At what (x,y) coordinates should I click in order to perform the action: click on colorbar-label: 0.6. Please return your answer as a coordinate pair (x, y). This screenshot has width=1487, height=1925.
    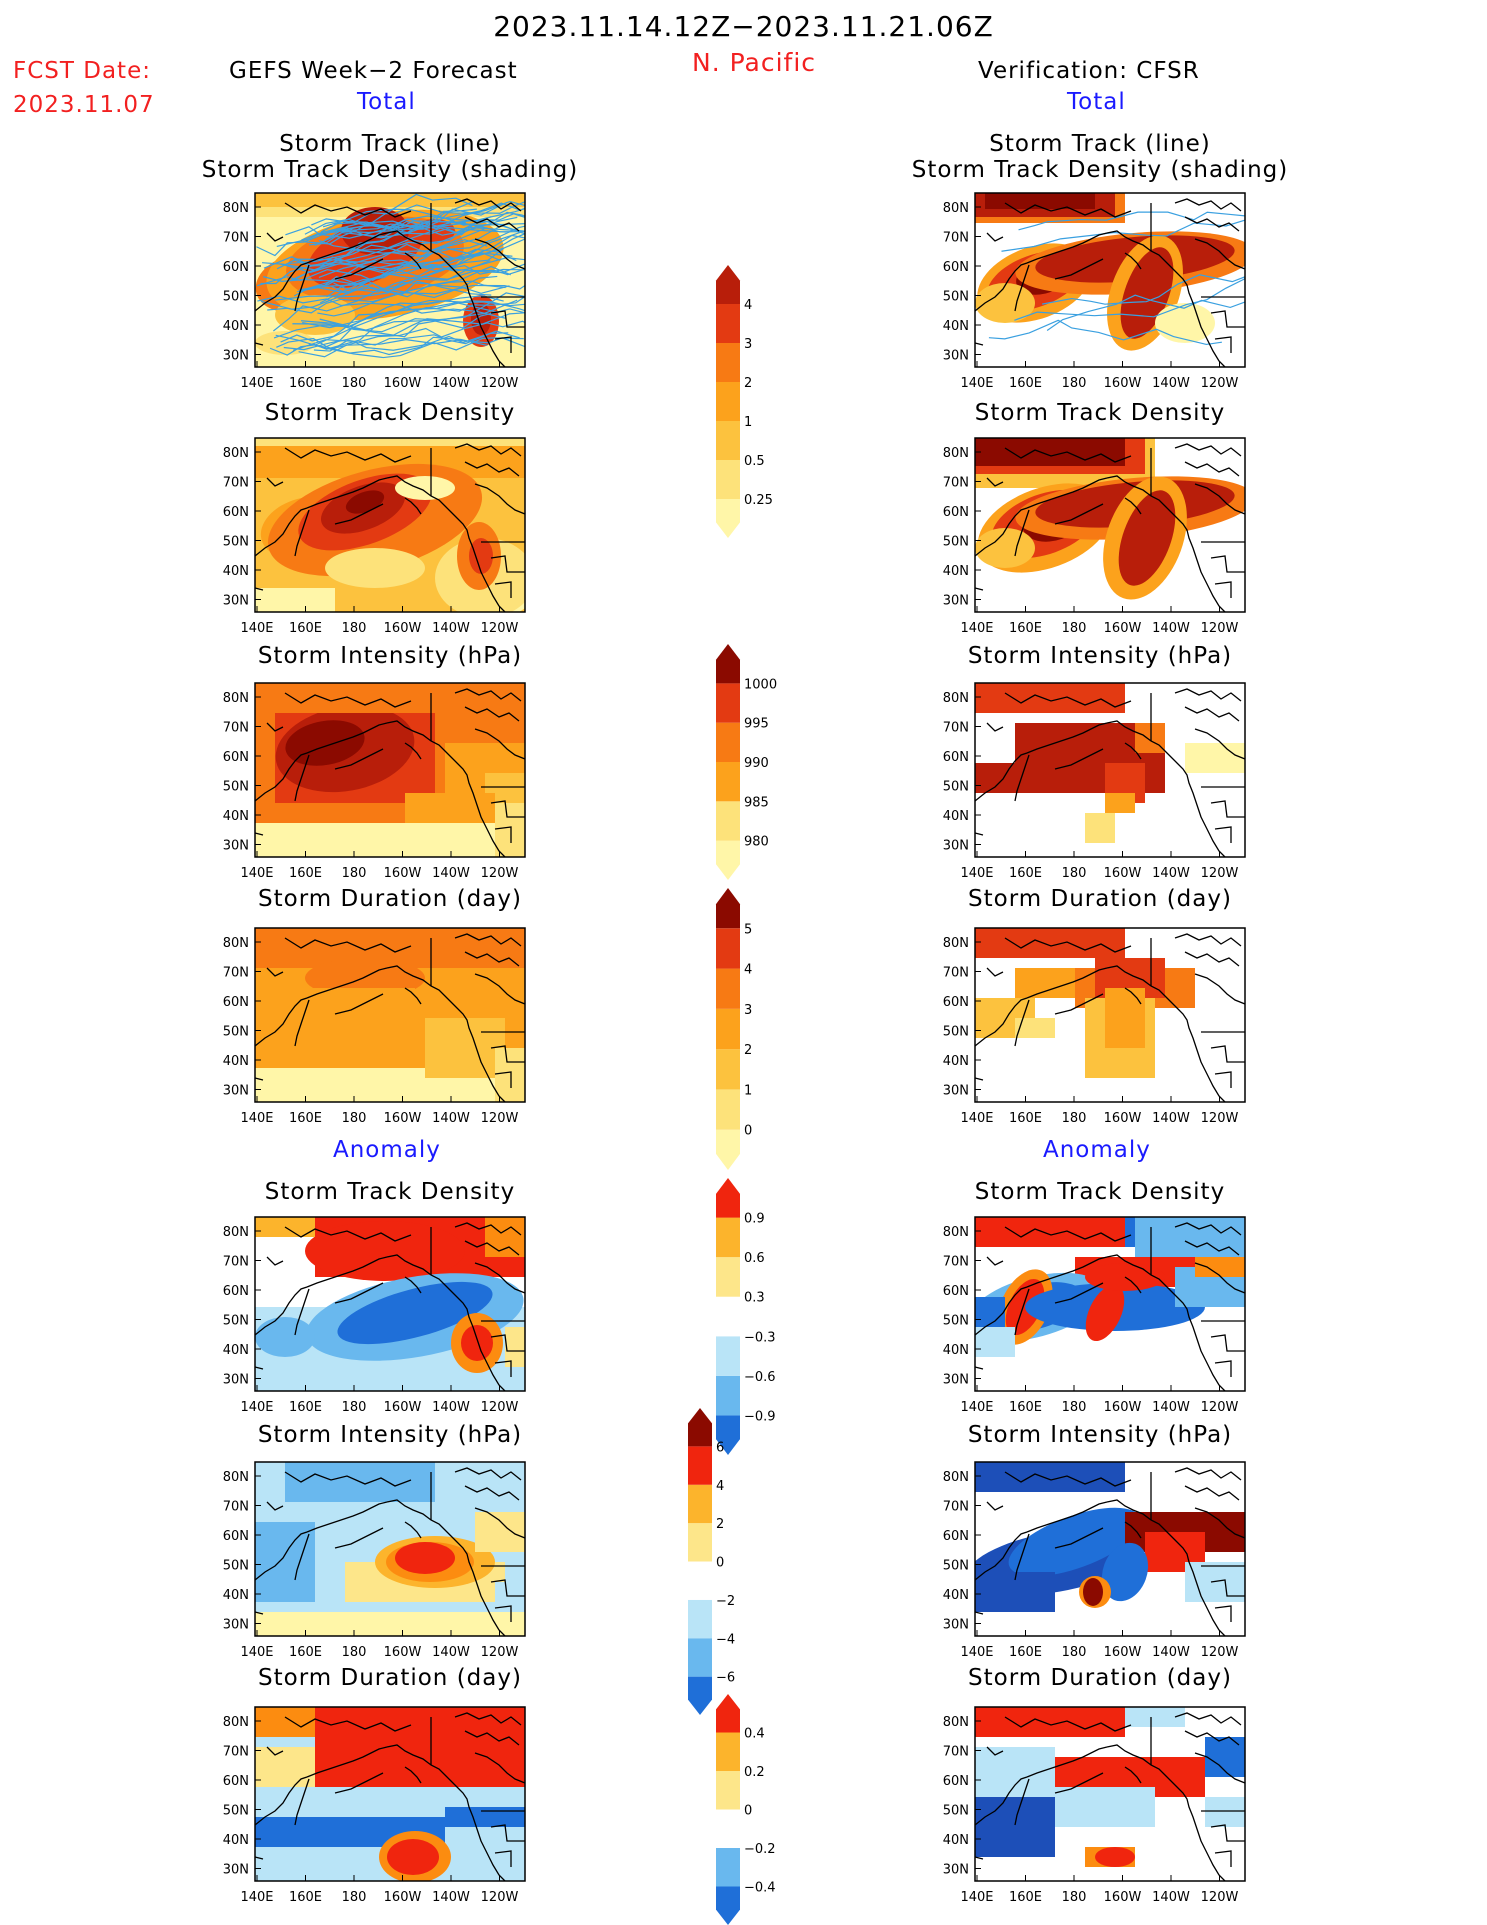
    Looking at the image, I should click on (754, 1258).